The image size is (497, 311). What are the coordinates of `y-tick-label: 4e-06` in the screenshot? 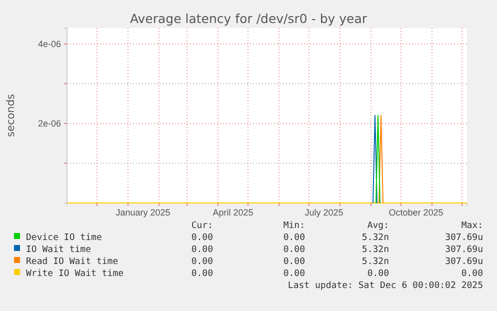 It's located at (49, 43).